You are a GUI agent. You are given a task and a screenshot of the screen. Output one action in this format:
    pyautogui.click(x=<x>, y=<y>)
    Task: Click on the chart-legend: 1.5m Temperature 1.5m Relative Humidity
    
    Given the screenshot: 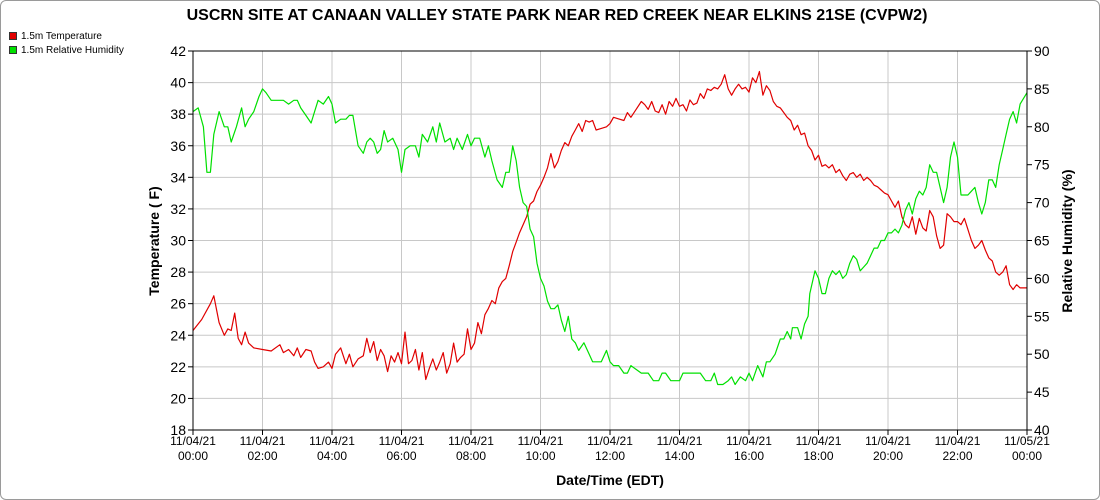 What is the action you would take?
    pyautogui.click(x=66, y=43)
    